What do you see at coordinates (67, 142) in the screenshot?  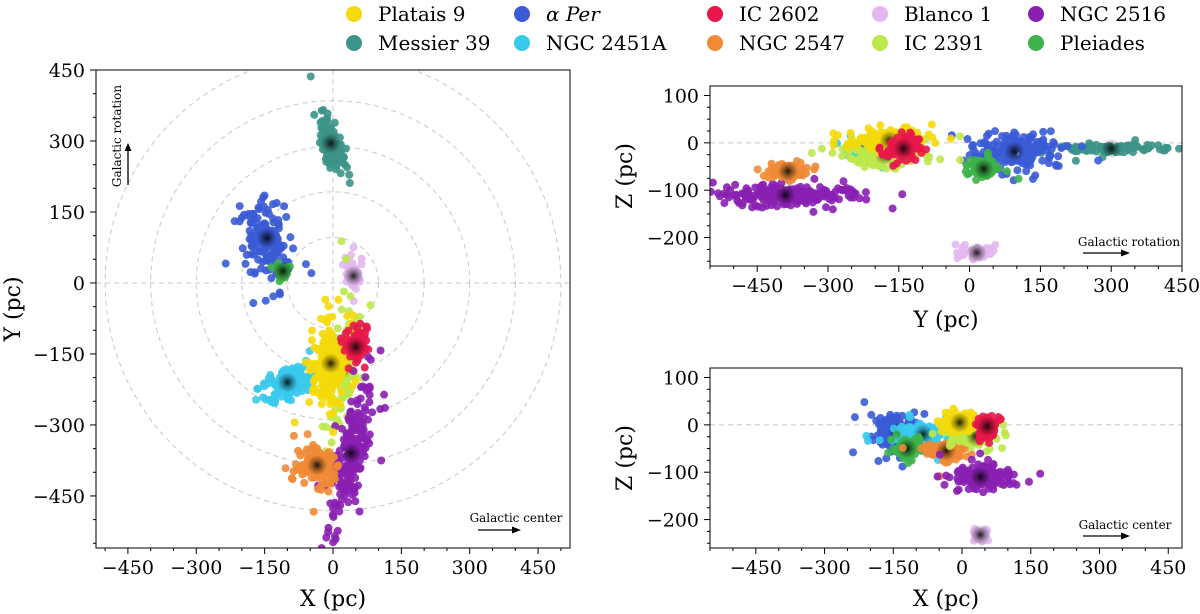 I see `y-tick-label: 300` at bounding box center [67, 142].